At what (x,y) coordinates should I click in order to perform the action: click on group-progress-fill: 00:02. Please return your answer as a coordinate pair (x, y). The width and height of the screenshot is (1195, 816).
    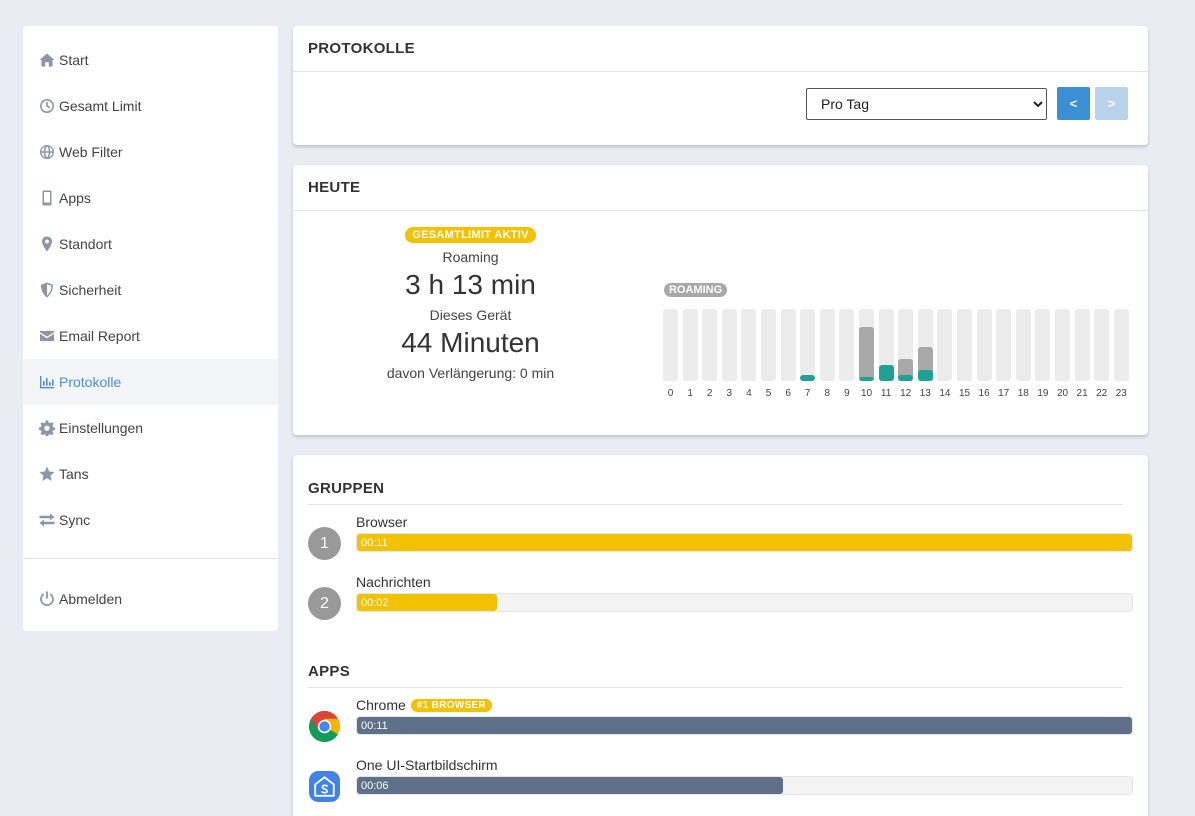
    Looking at the image, I should click on (427, 602).